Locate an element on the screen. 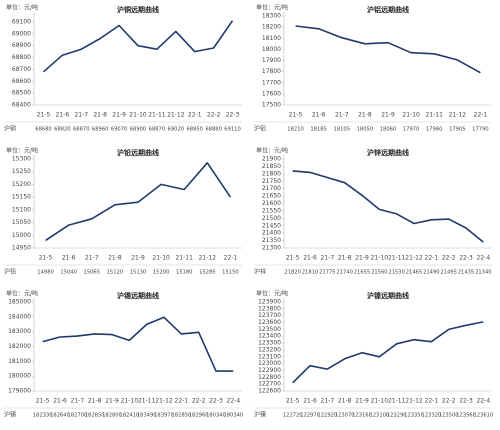 This screenshot has width=500, height=430. y-tick-label: 21550 is located at coordinates (271, 210).